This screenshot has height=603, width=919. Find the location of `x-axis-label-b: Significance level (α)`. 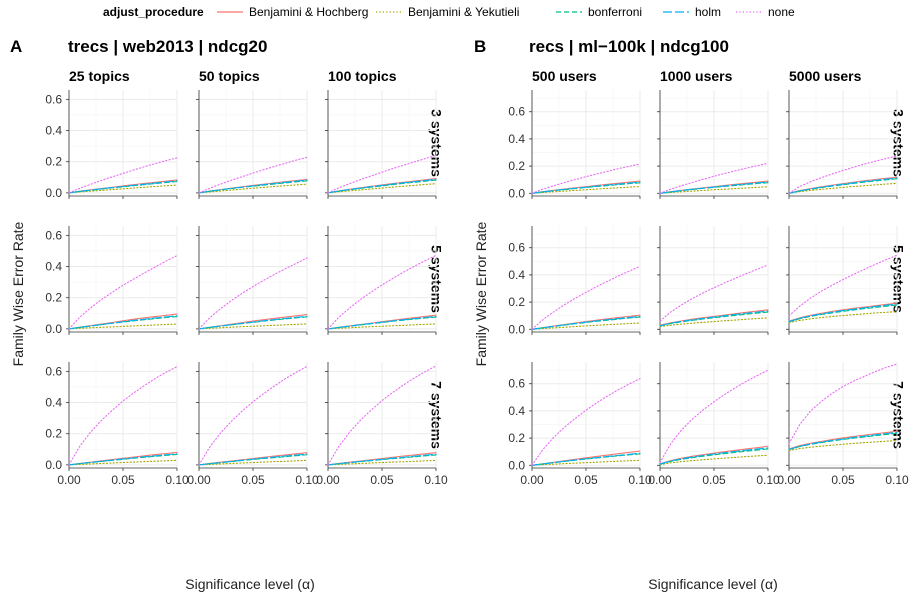

x-axis-label-b: Significance level (α) is located at coordinates (712, 584).